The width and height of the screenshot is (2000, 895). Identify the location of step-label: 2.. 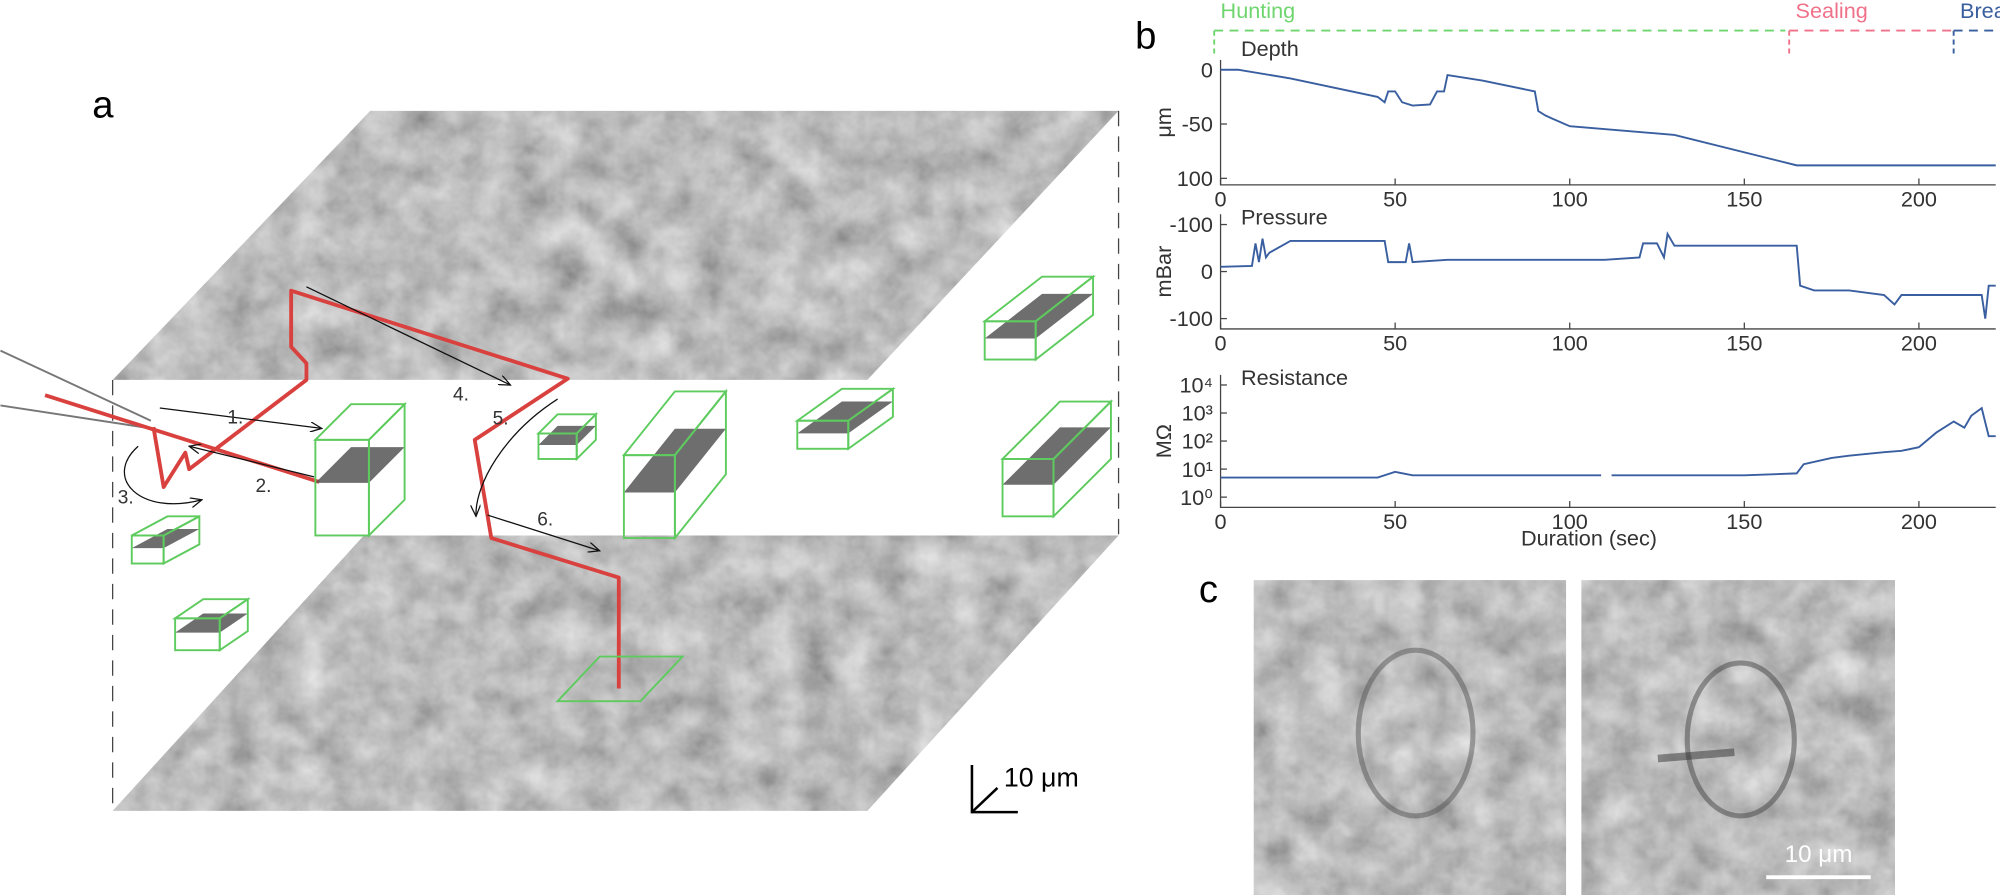
(263, 486).